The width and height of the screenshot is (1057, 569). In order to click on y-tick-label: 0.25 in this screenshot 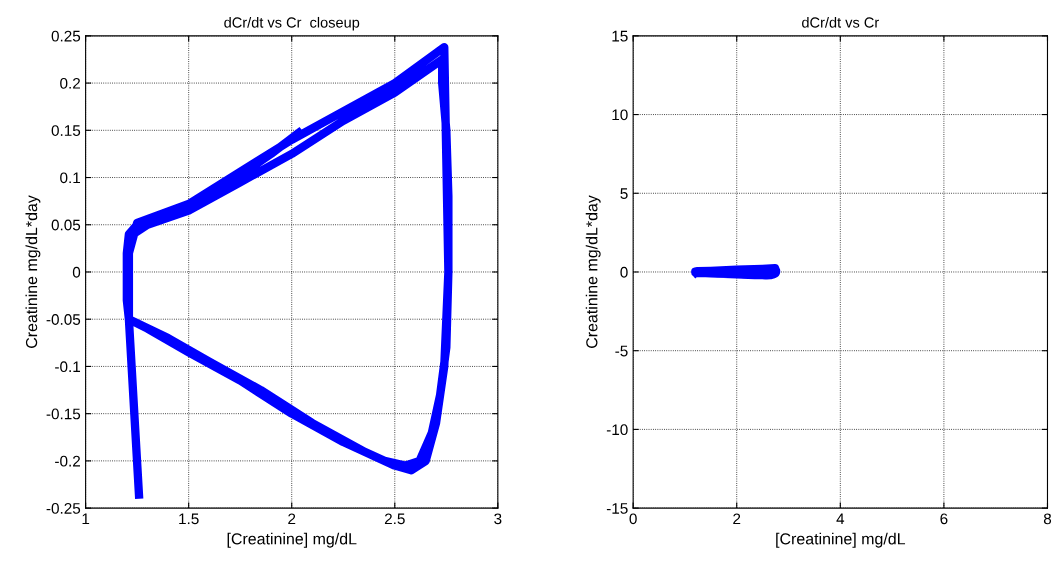, I will do `click(66, 36)`.